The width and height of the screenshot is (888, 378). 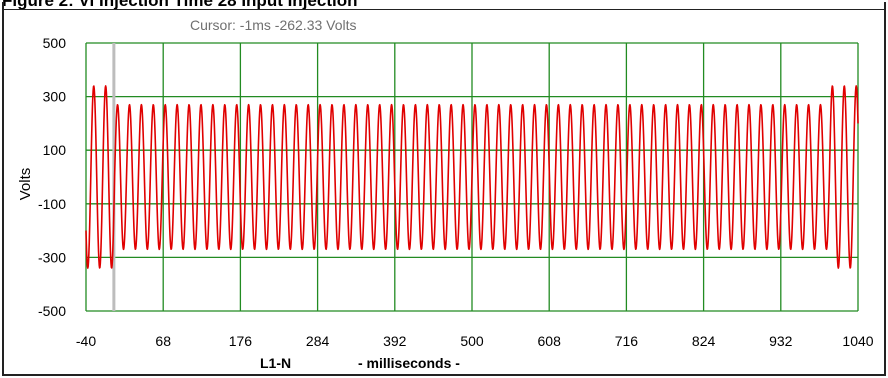 I want to click on x-tick-label-5: 500, so click(x=472, y=341).